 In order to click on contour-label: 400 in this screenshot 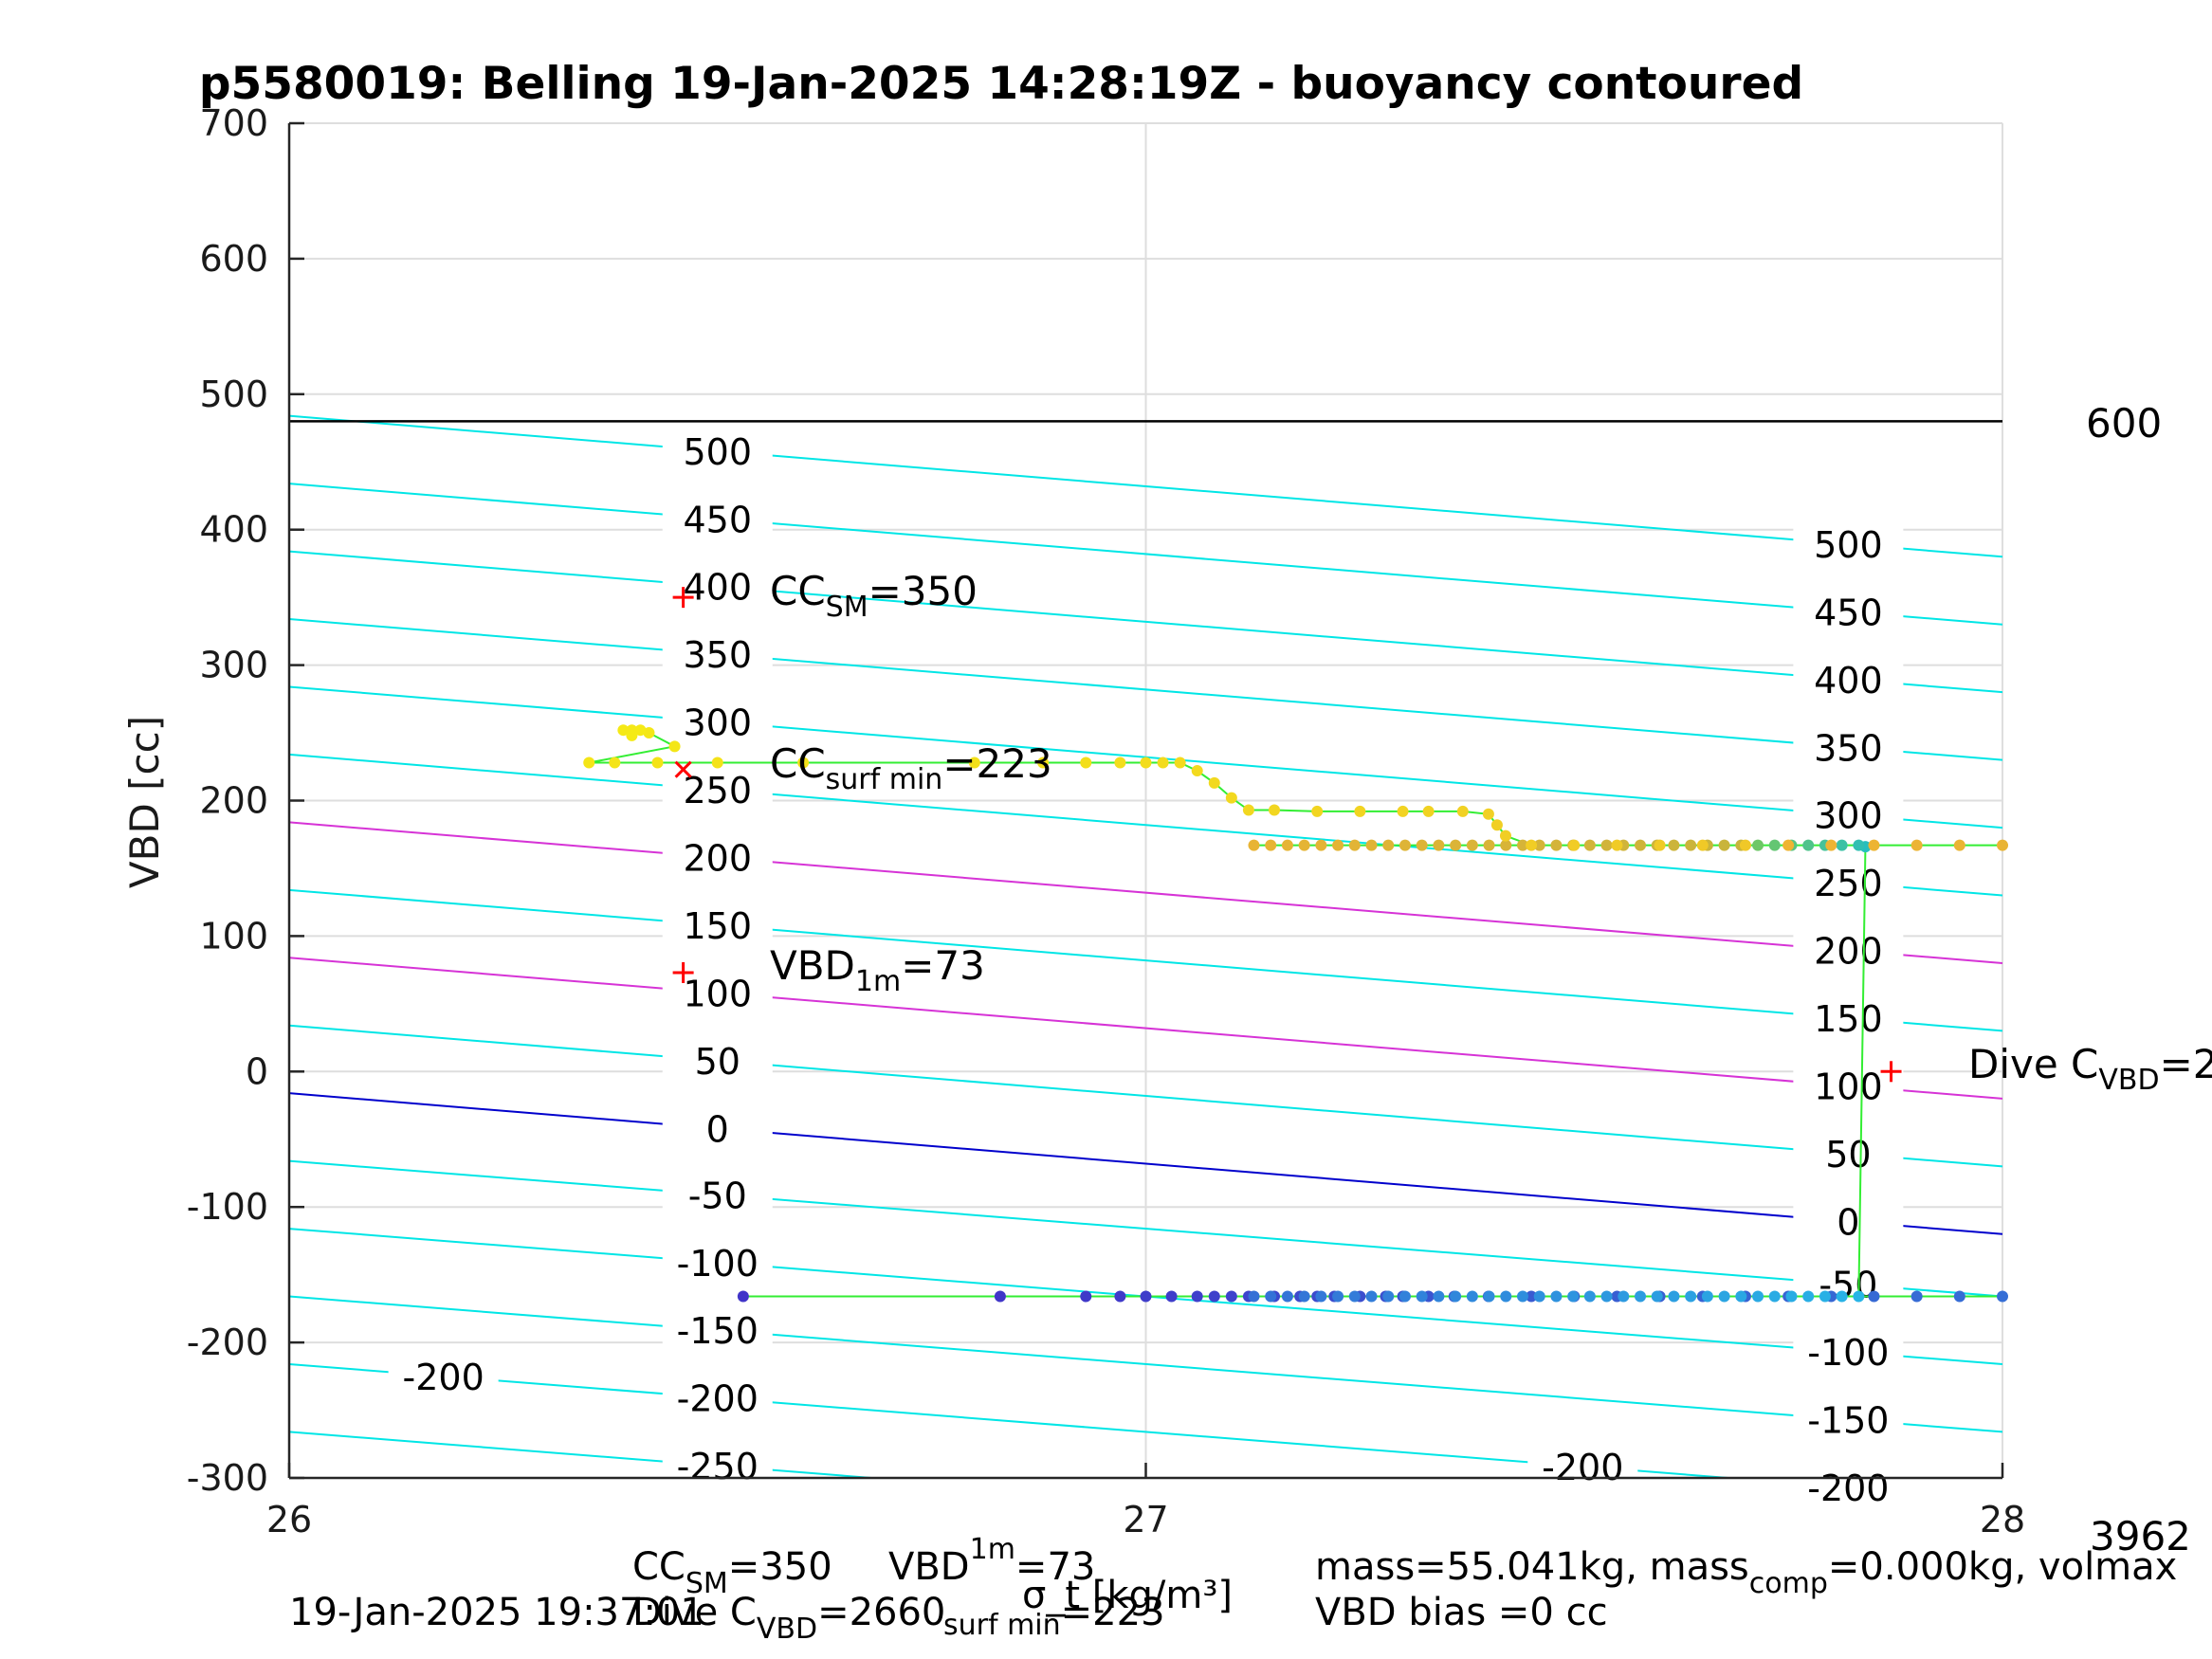, I will do `click(1848, 681)`.